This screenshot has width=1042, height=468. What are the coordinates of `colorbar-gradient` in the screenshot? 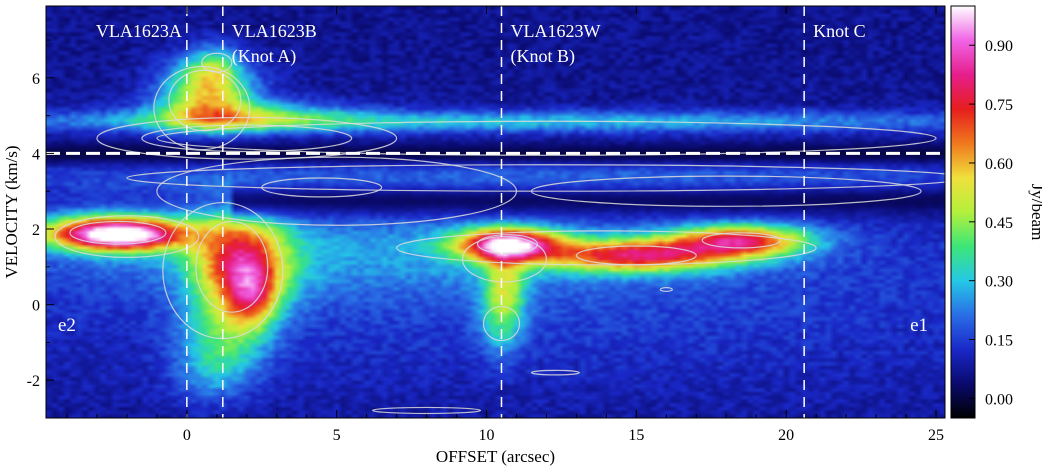 It's located at (963, 212).